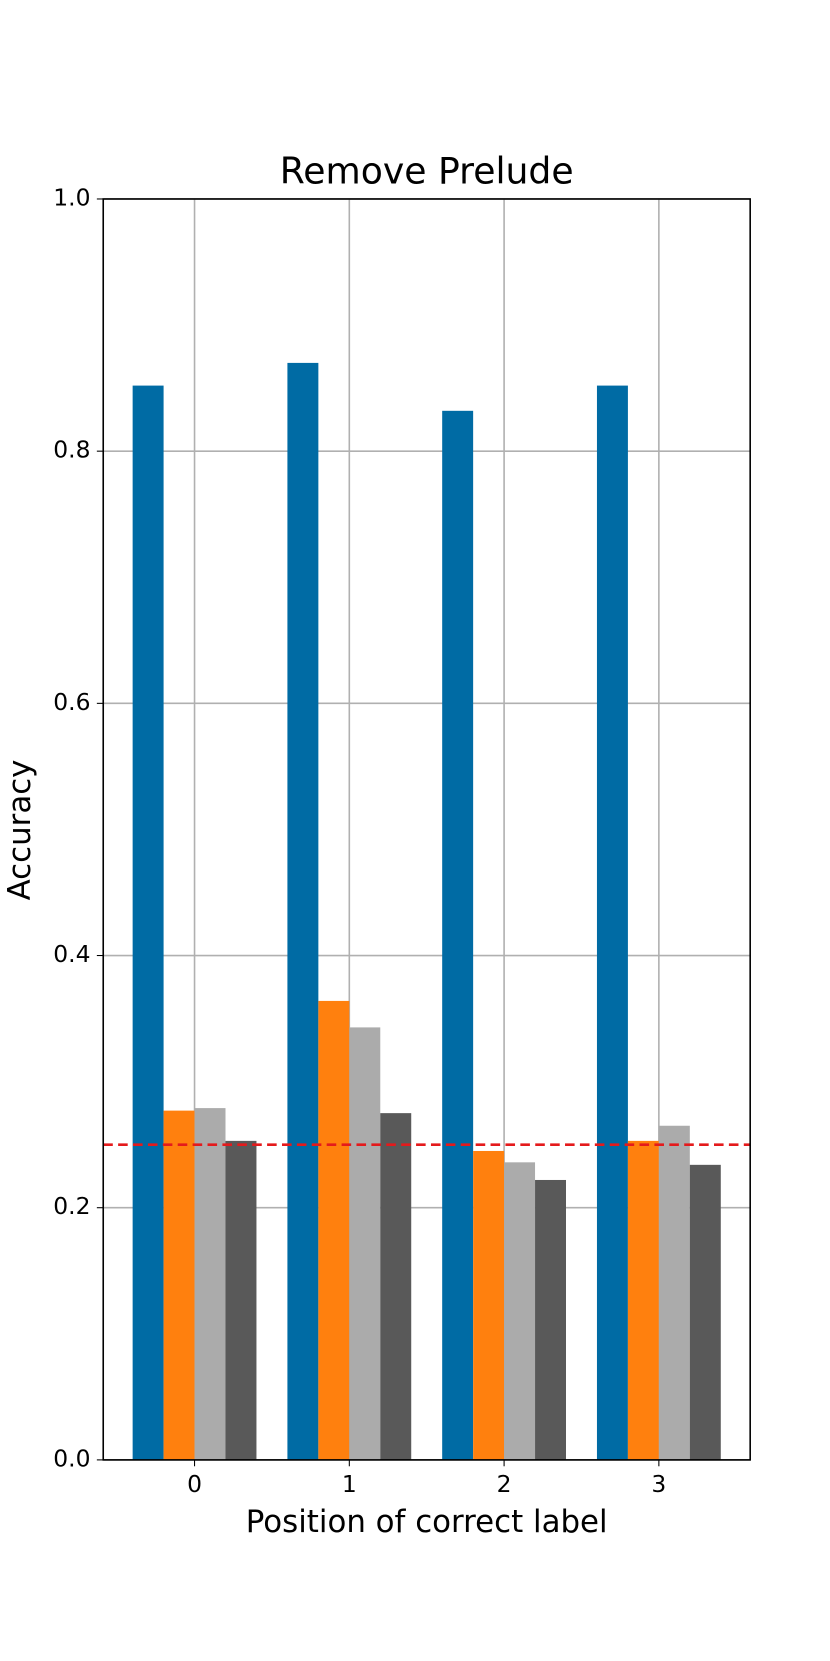 The image size is (830, 1661). I want to click on y-axis-label: Accuracy, so click(20, 830).